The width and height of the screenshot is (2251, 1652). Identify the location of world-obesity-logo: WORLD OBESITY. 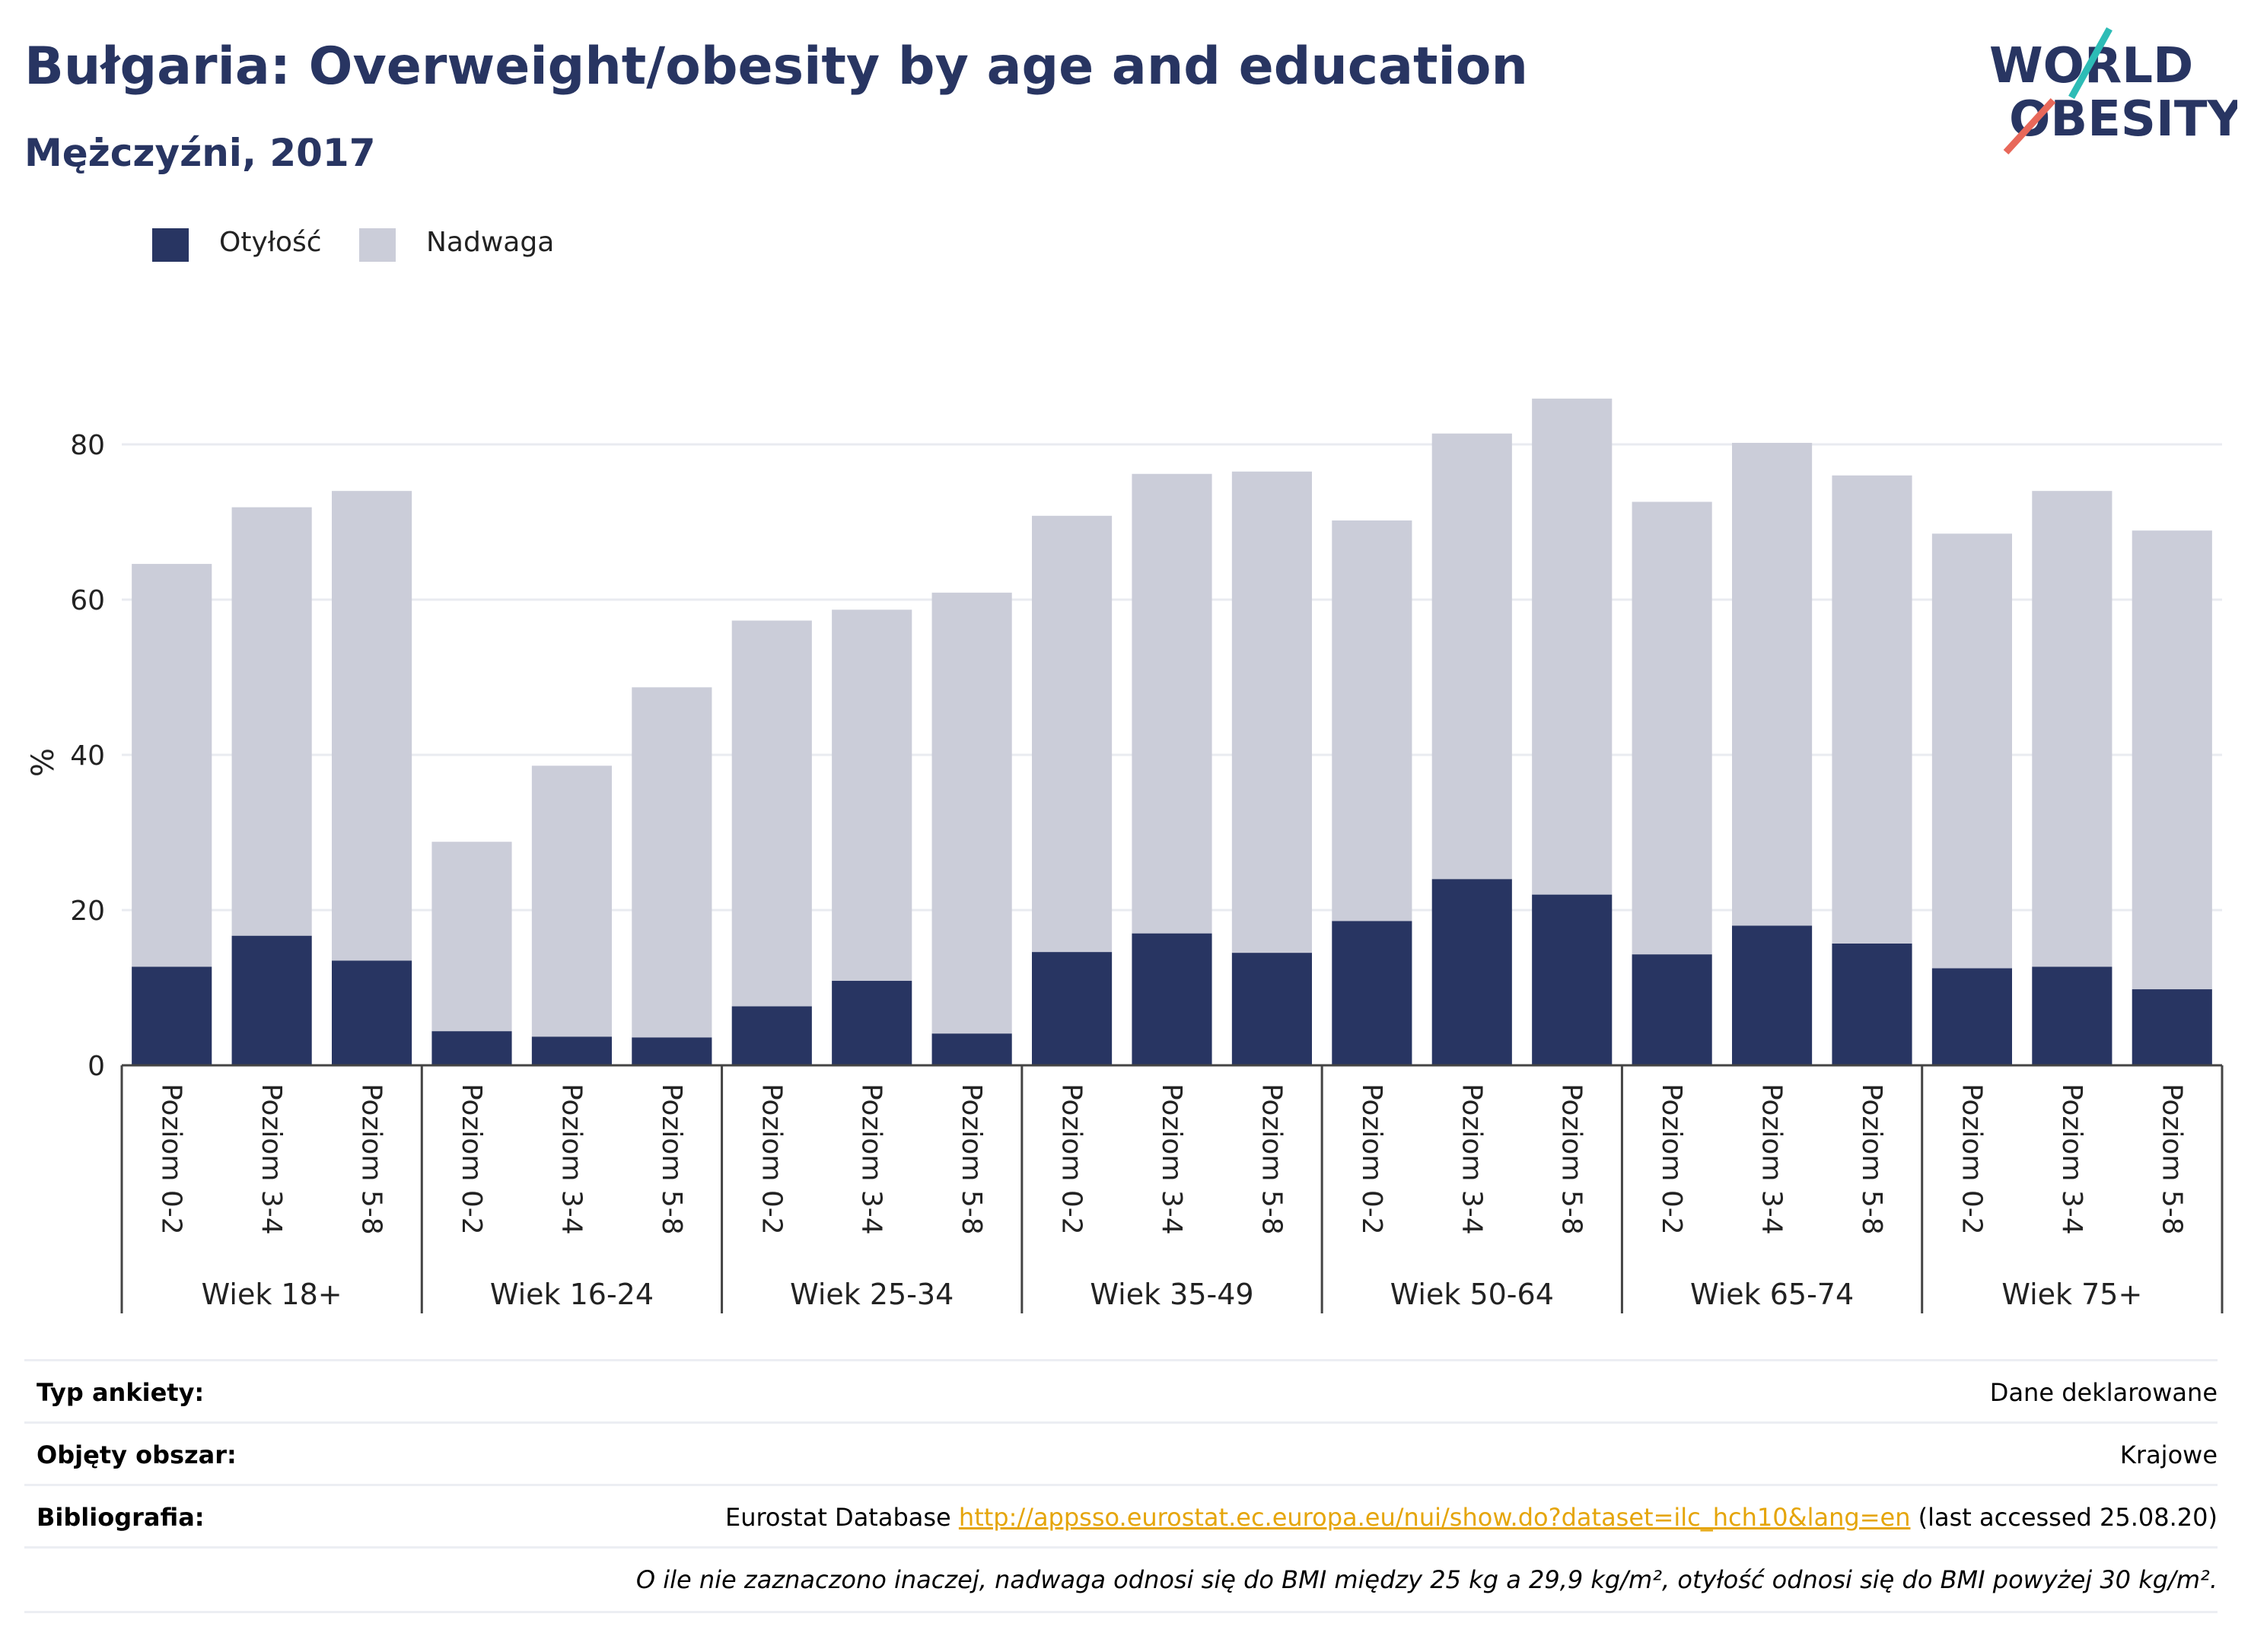
(2113, 91).